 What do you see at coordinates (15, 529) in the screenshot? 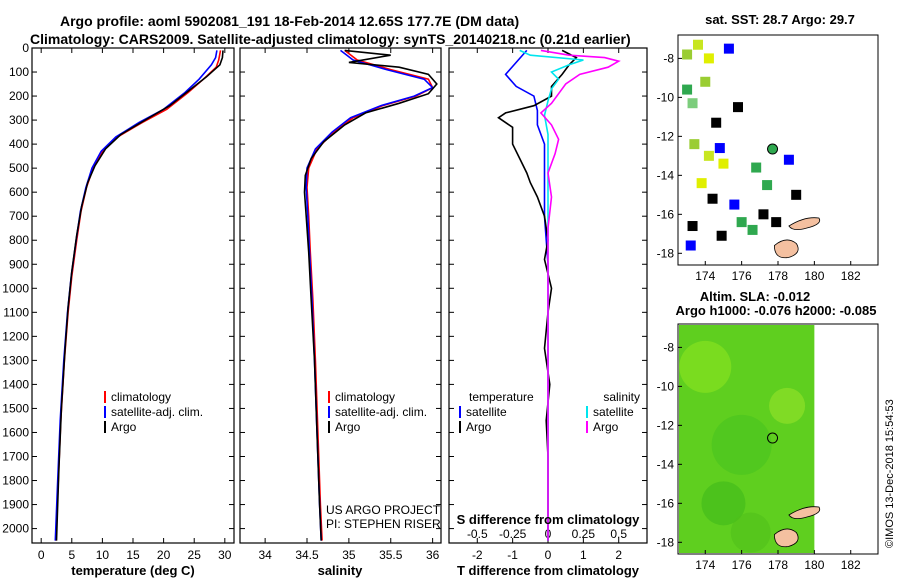
I see `y-tick-label: 2000` at bounding box center [15, 529].